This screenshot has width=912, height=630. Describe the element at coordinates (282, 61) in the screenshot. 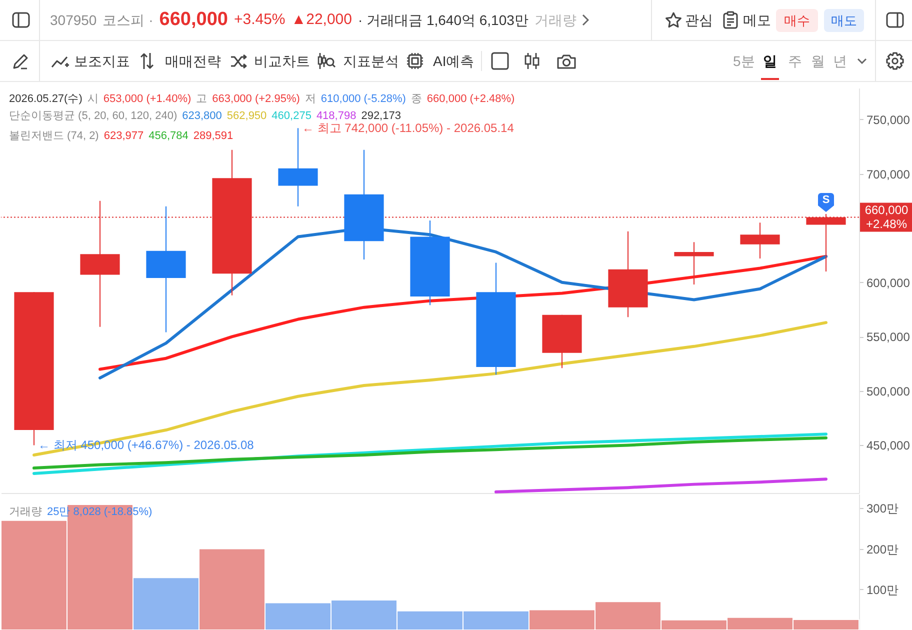

I see `text: 비교차트` at that location.